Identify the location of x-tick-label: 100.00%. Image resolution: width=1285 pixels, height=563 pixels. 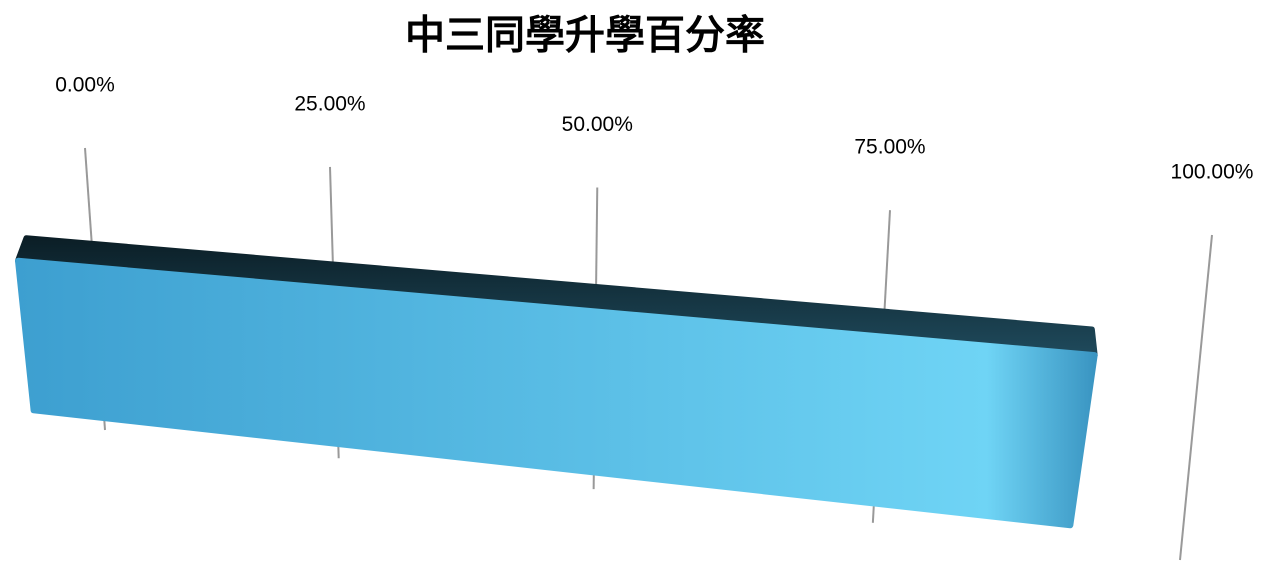
(1212, 172).